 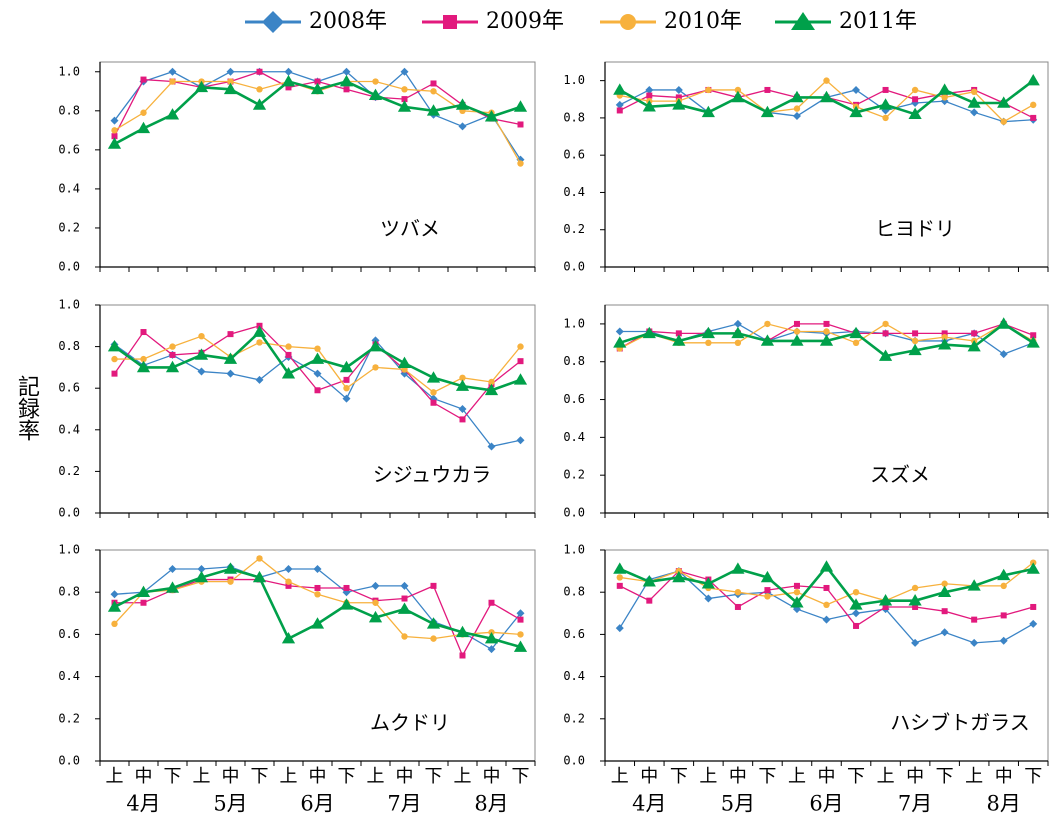 I want to click on panel-label: ハシブトガラス, so click(x=960, y=723).